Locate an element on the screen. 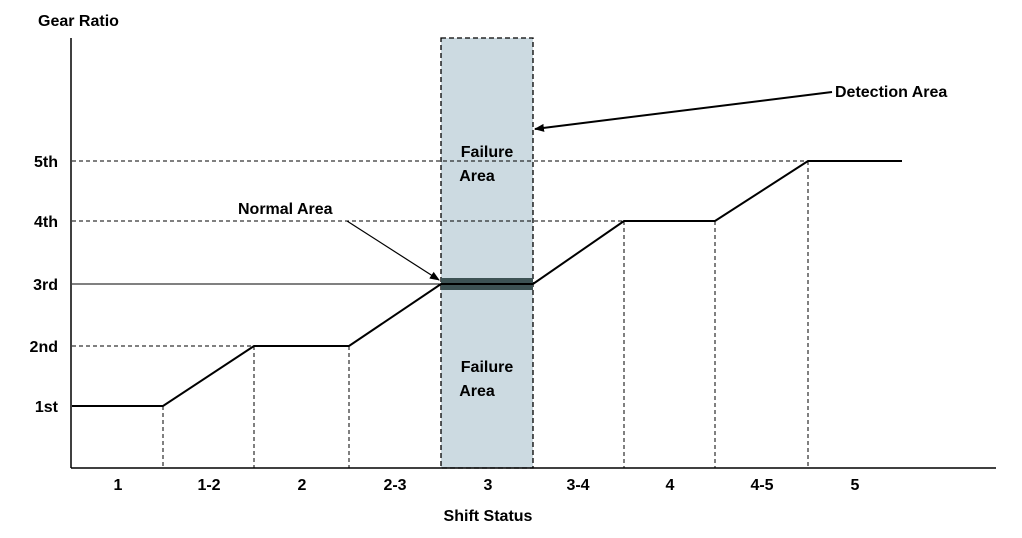 The height and width of the screenshot is (538, 1022). y-tick-label: 4th is located at coordinates (46, 222).